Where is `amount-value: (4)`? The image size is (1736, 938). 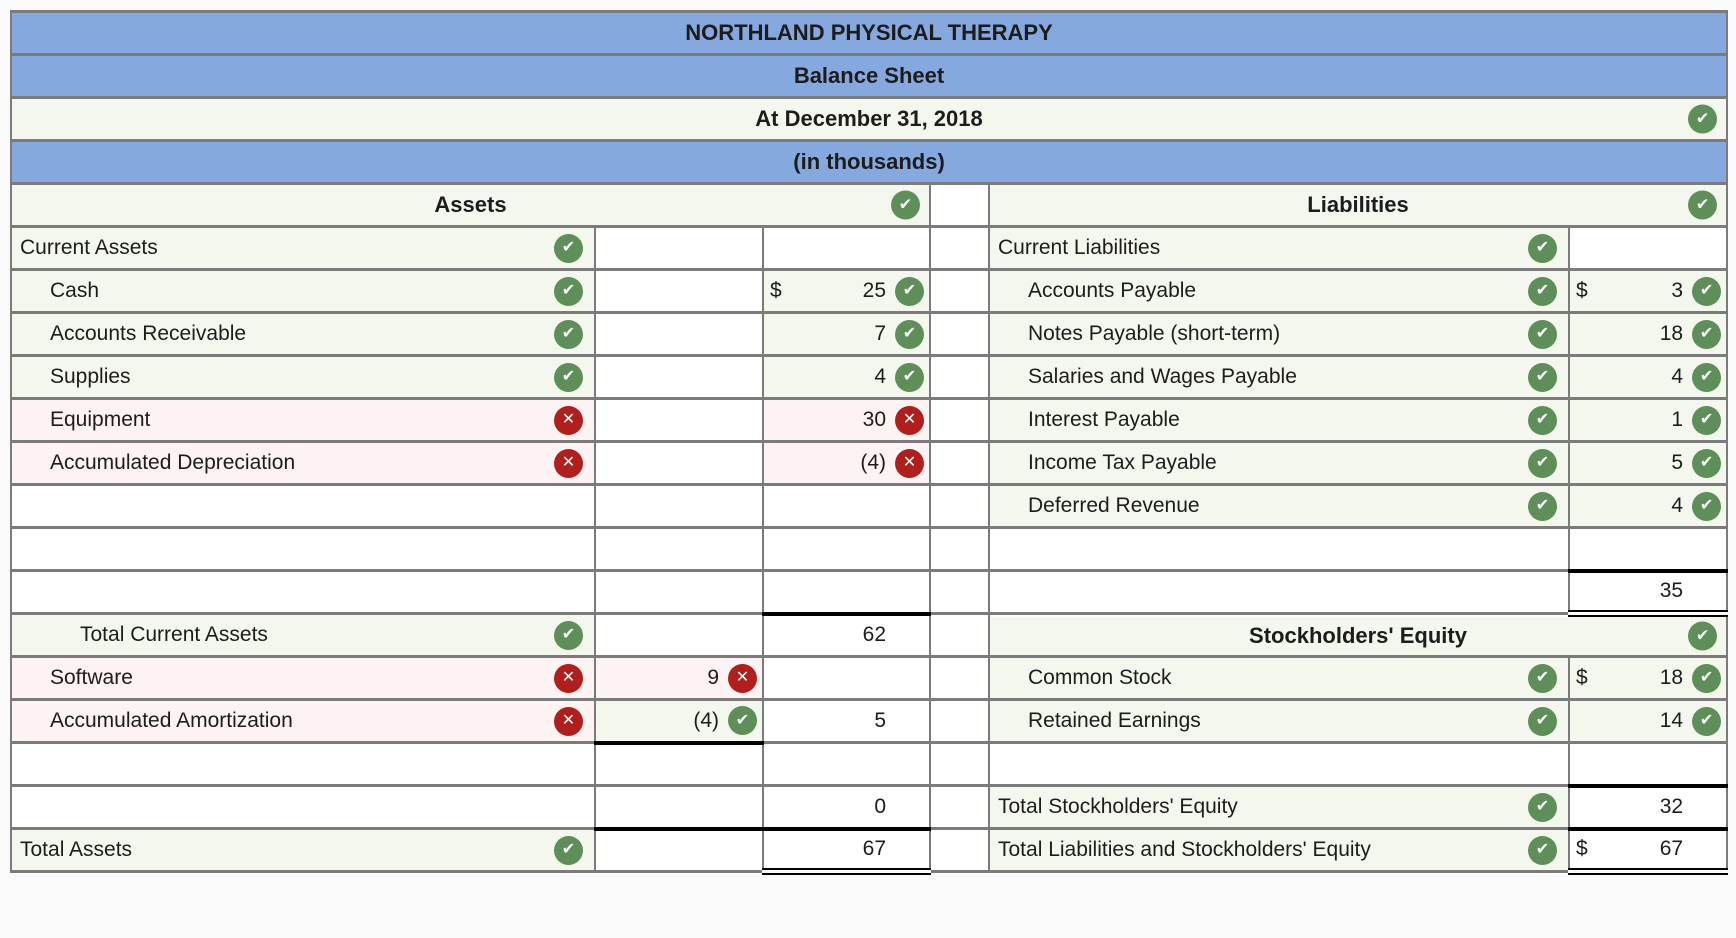
amount-value: (4) is located at coordinates (706, 720).